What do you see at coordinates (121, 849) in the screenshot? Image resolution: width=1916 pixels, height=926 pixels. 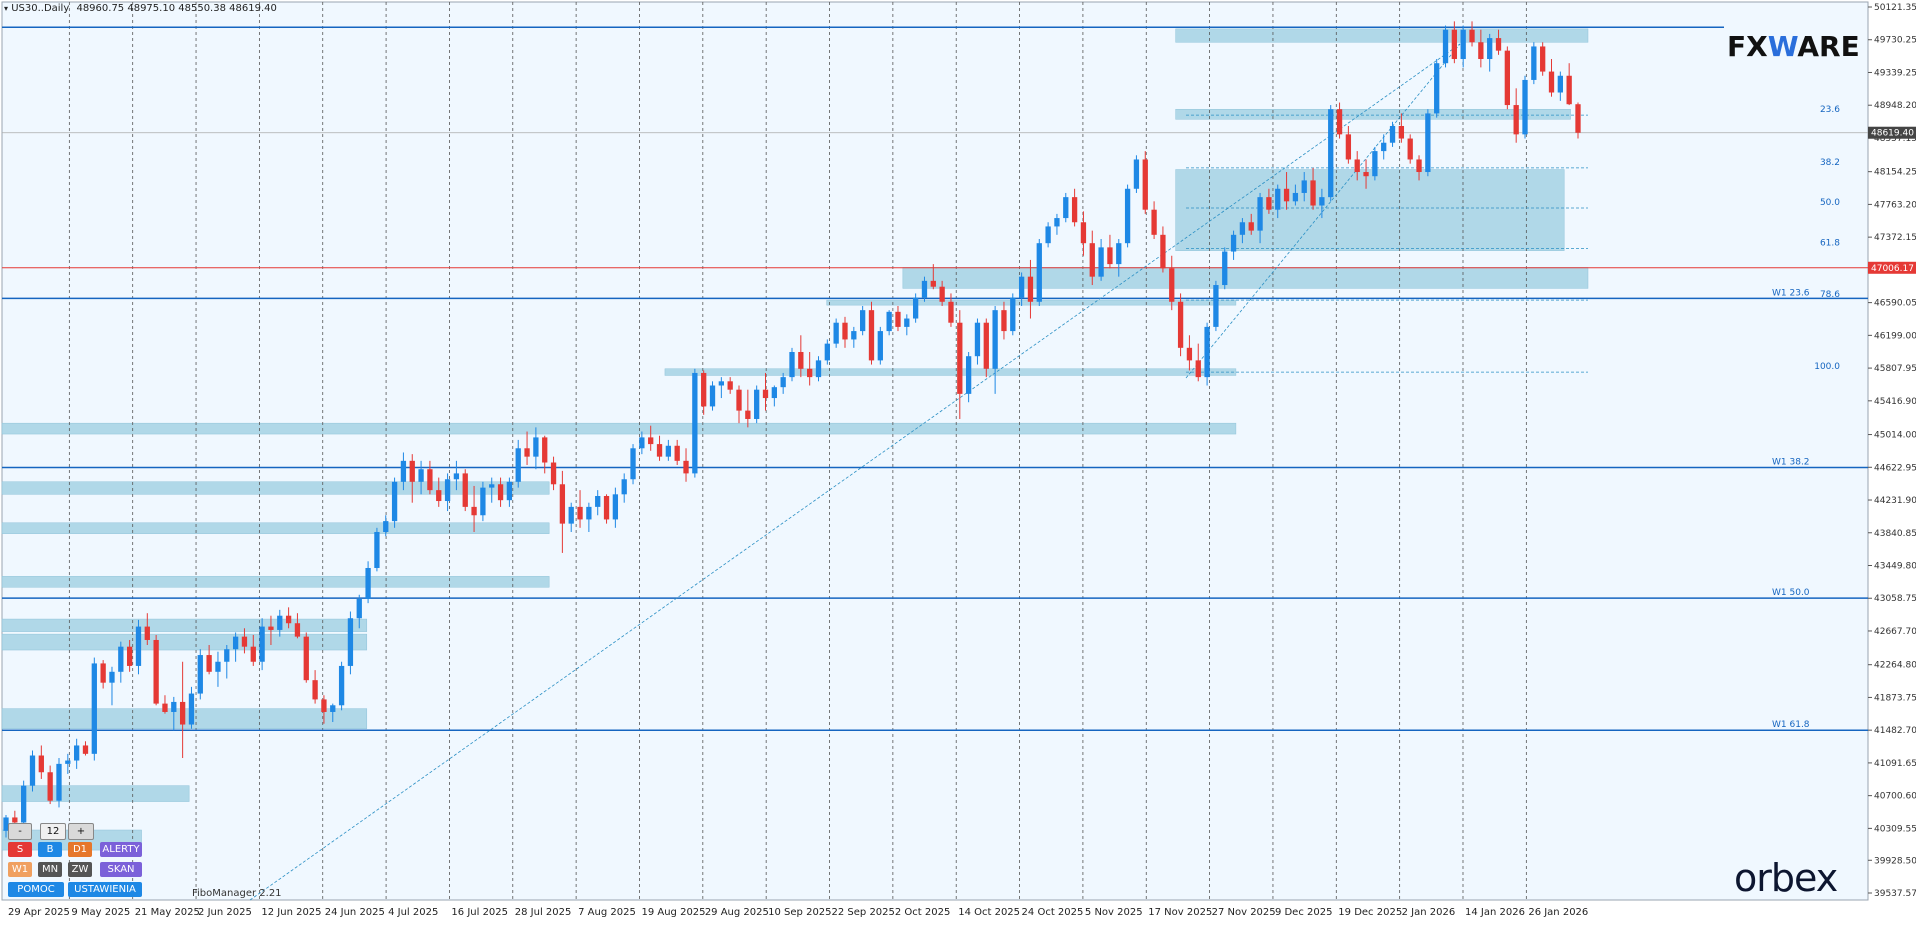 I see `alerts-button: ALERTY` at bounding box center [121, 849].